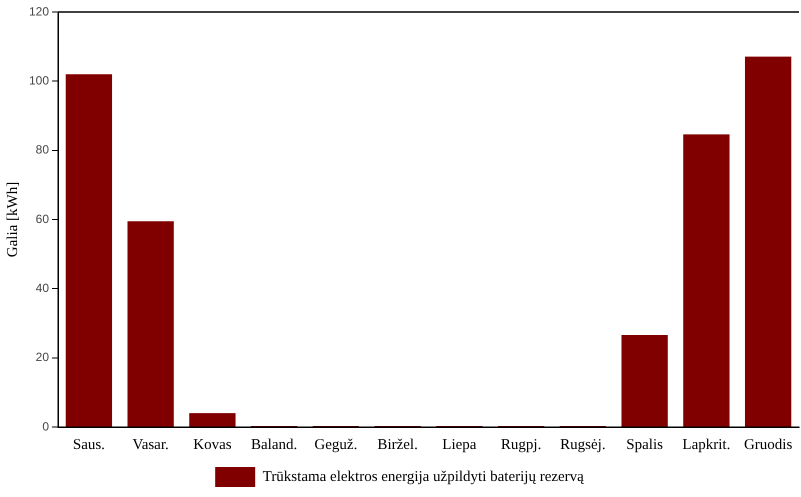  What do you see at coordinates (583, 444) in the screenshot?
I see `x-tick-label: Rugsėj.` at bounding box center [583, 444].